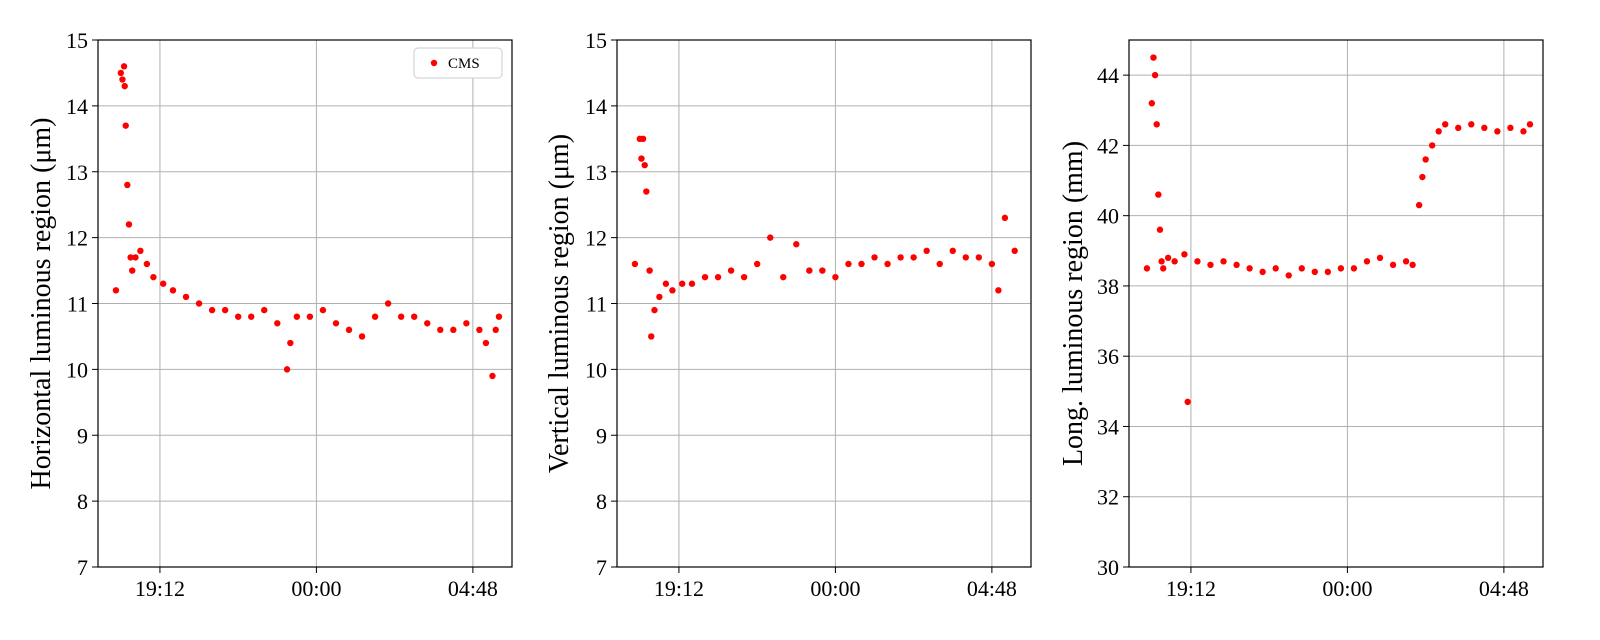 The image size is (1600, 640). Describe the element at coordinates (992, 588) in the screenshot. I see `x-tick-label: 04:48` at that location.